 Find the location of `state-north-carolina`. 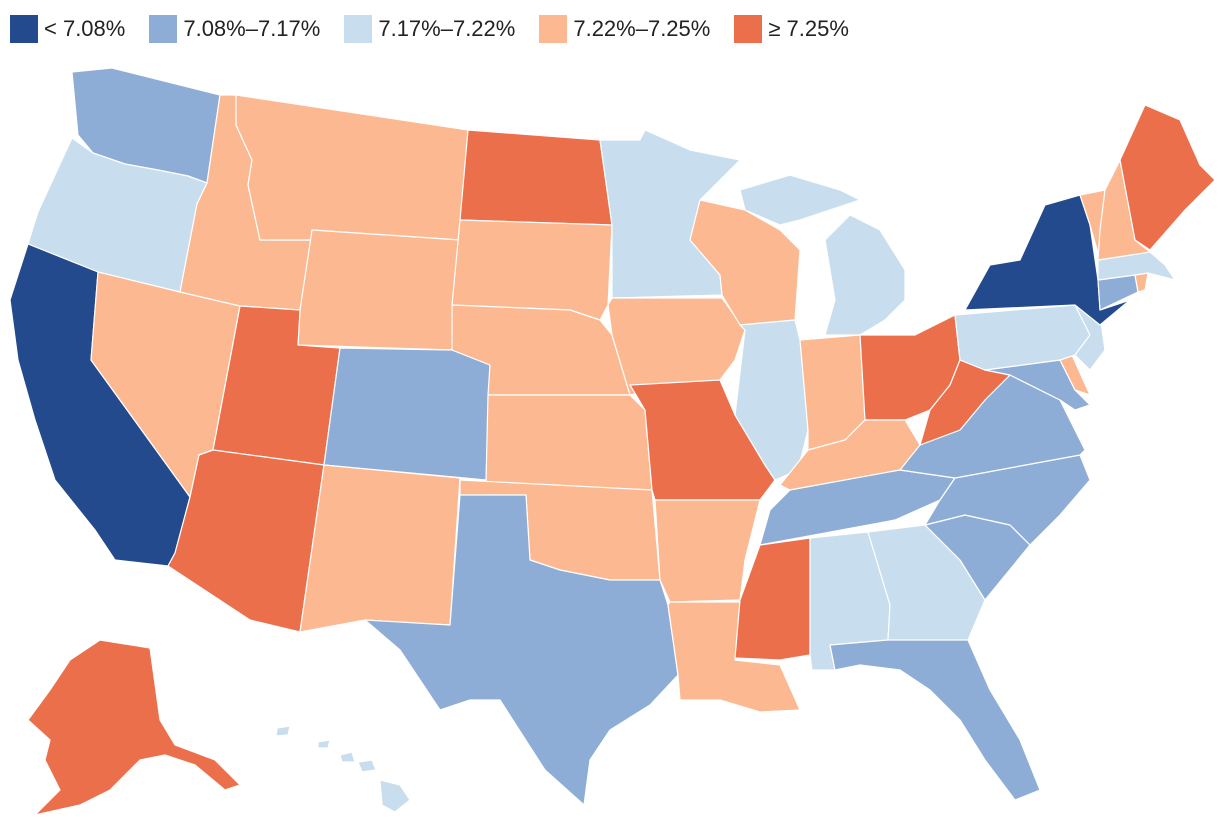

state-north-carolina is located at coordinates (1007, 500).